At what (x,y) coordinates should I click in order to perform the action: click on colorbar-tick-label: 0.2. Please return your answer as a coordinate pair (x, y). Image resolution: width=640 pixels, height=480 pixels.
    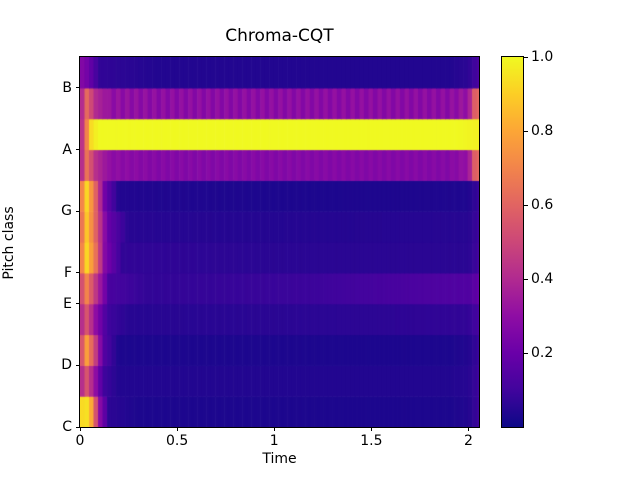
    Looking at the image, I should click on (542, 353).